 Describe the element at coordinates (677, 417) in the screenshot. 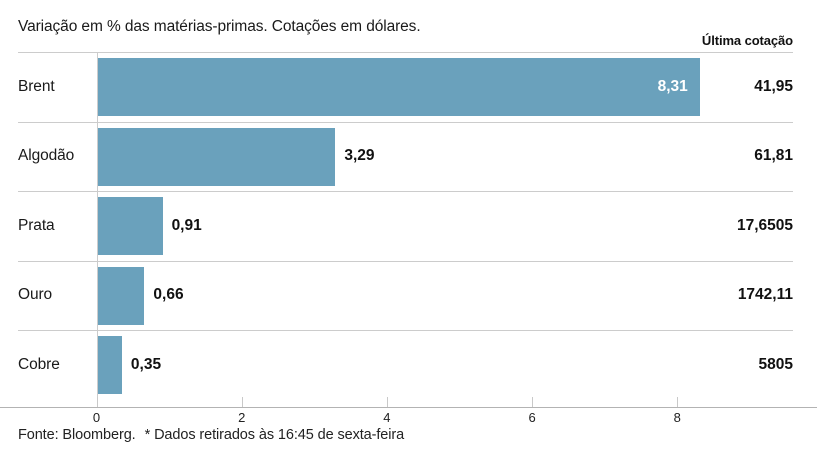

I see `x-axis-tick-label: 8` at that location.